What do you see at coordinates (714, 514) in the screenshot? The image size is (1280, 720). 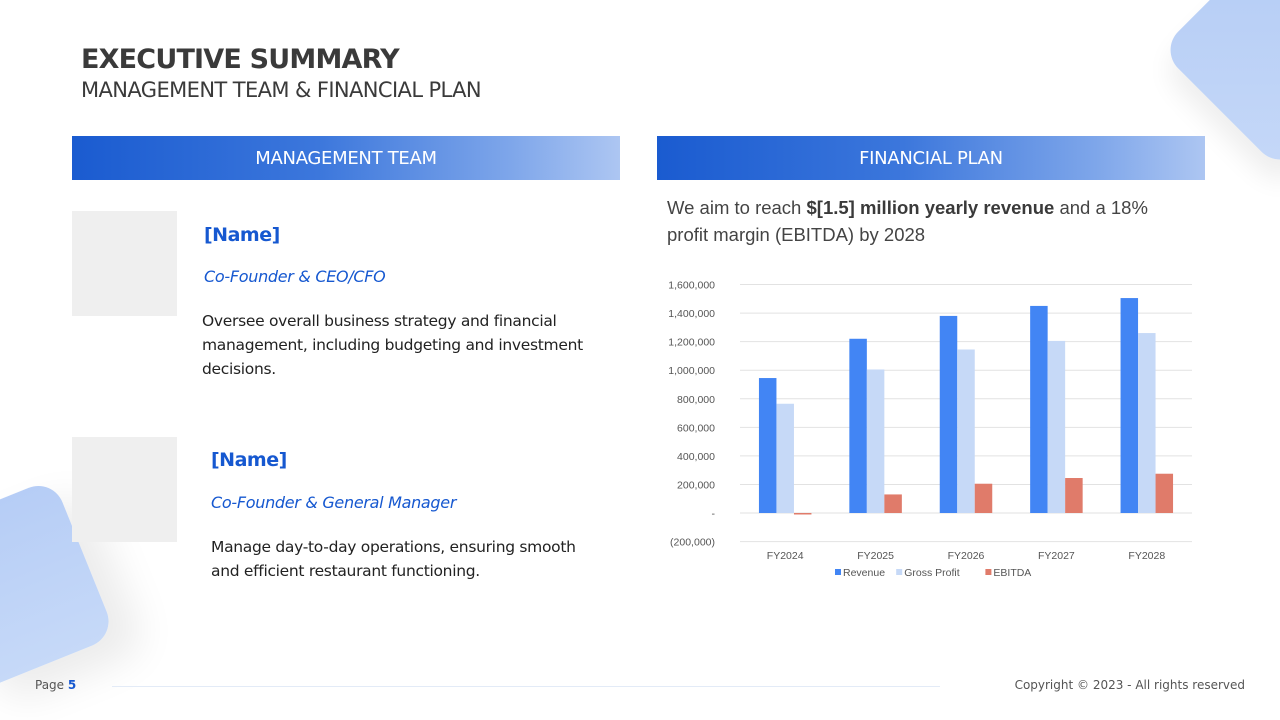 I see `y-tick-label: -` at bounding box center [714, 514].